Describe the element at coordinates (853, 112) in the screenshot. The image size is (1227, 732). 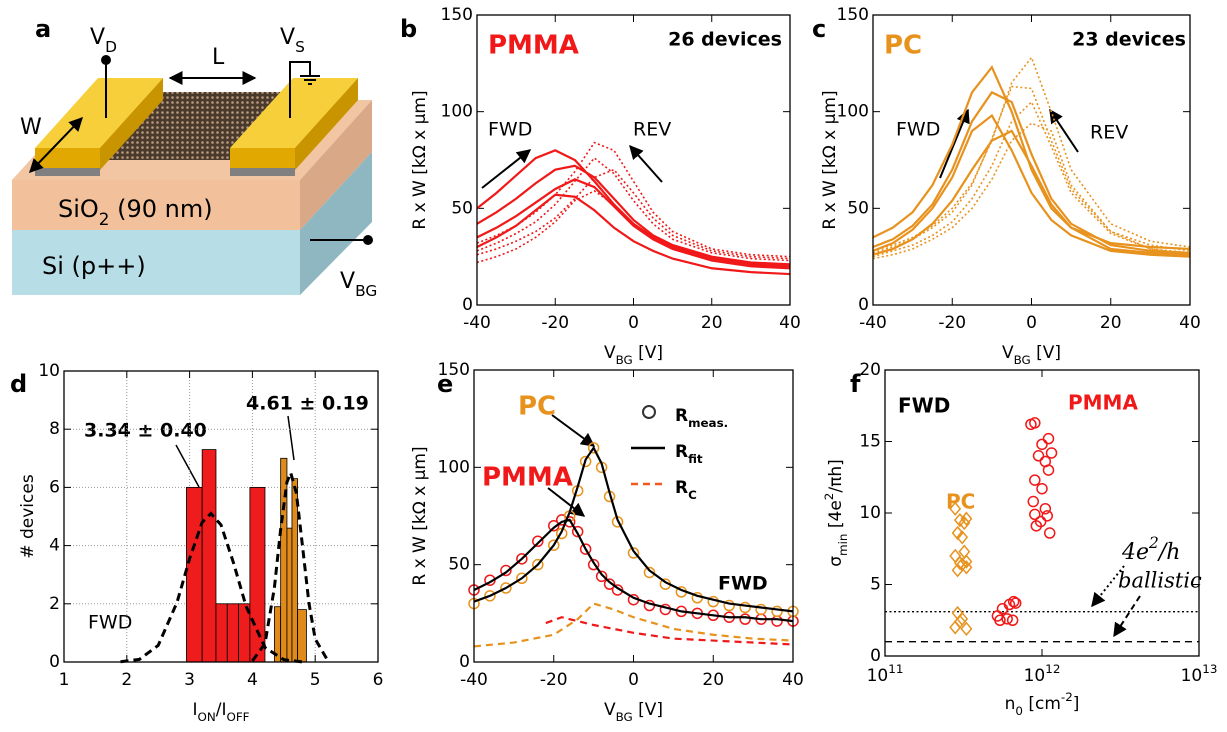
I see `y-tick-label: 100` at that location.